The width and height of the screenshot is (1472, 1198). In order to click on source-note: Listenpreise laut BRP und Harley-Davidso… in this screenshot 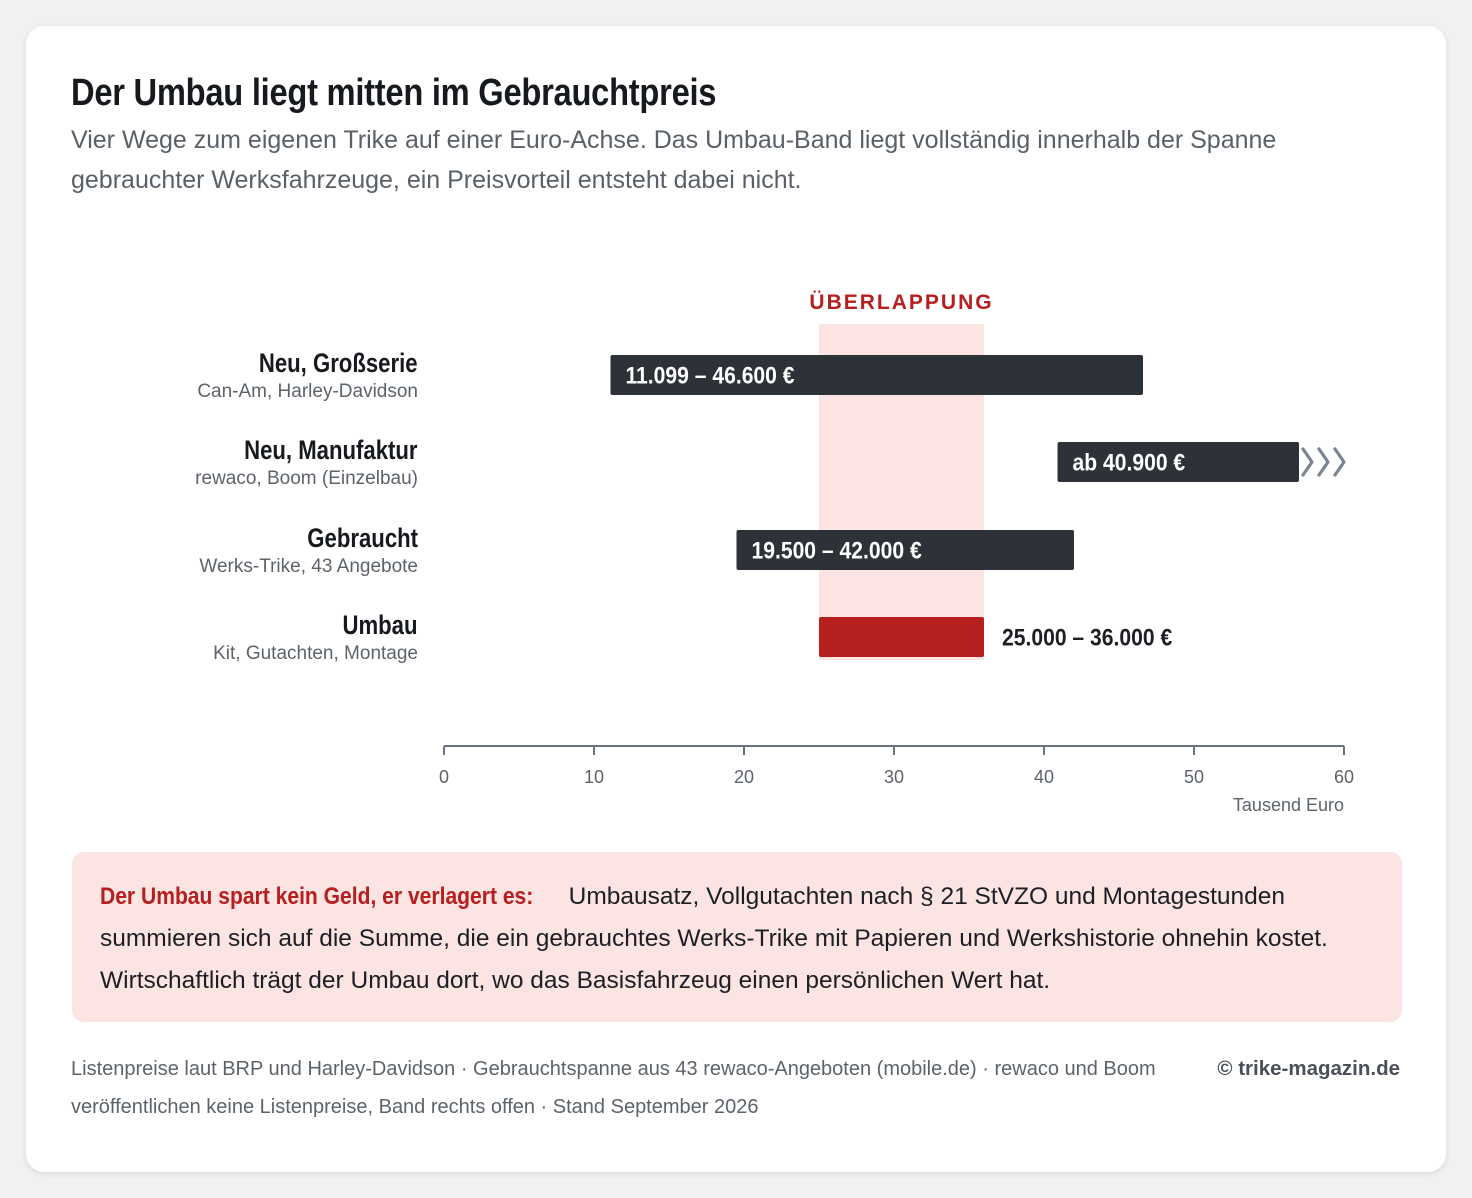, I will do `click(613, 1088)`.